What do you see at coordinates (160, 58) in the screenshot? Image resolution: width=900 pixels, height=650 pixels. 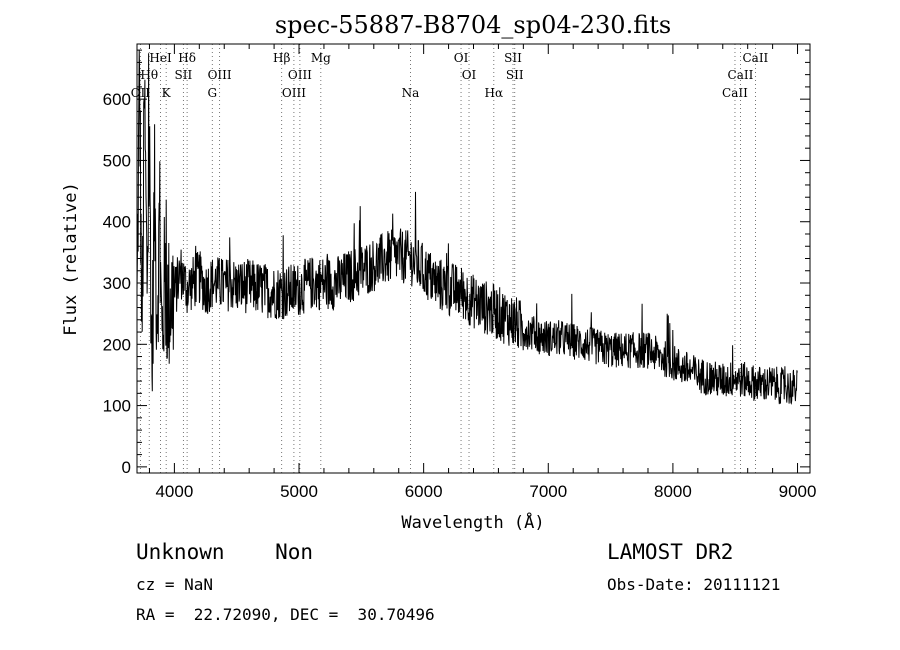 I see `spectral-line-label: HeI` at bounding box center [160, 58].